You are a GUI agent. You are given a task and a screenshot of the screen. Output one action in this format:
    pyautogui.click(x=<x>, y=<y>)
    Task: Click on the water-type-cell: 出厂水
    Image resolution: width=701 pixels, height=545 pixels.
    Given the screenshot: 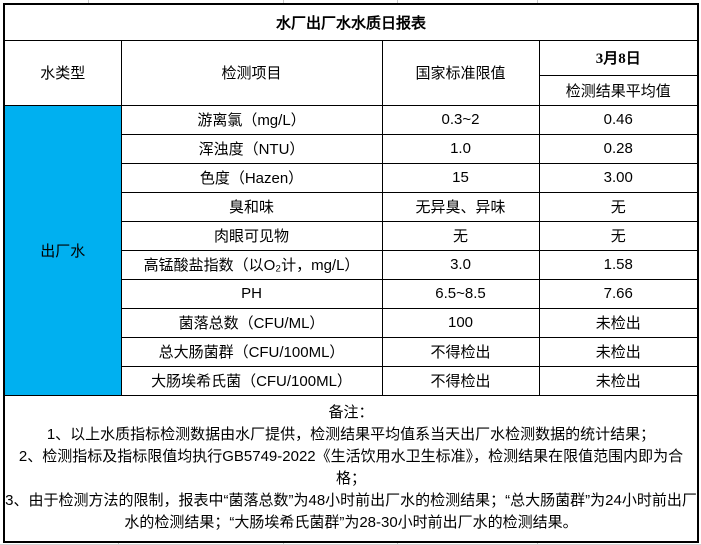 What is the action you would take?
    pyautogui.click(x=62, y=250)
    